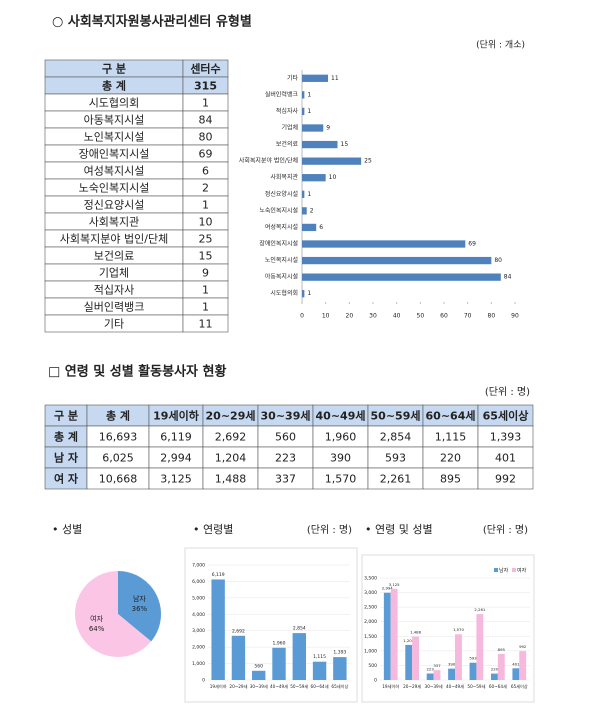 This screenshot has height=710, width=601. Describe the element at coordinates (345, 144) in the screenshot. I see `data-label: 15` at that location.